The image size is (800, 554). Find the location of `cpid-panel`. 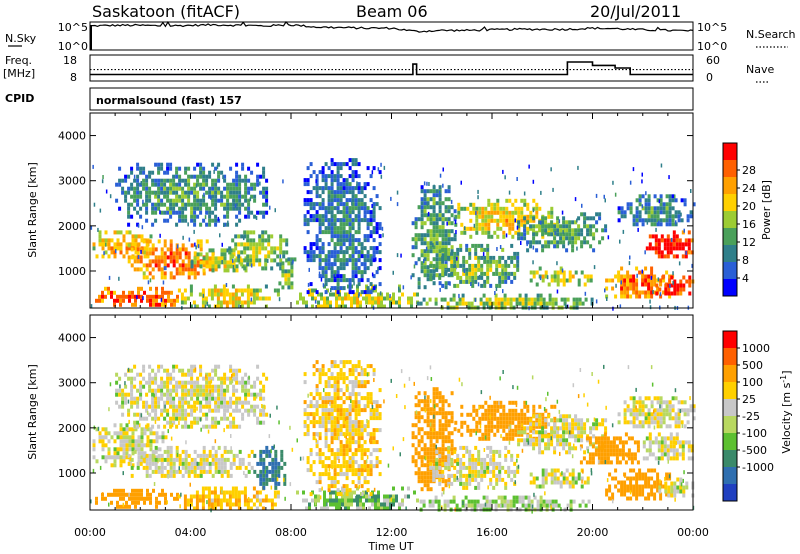

cpid-panel is located at coordinates (391, 99).